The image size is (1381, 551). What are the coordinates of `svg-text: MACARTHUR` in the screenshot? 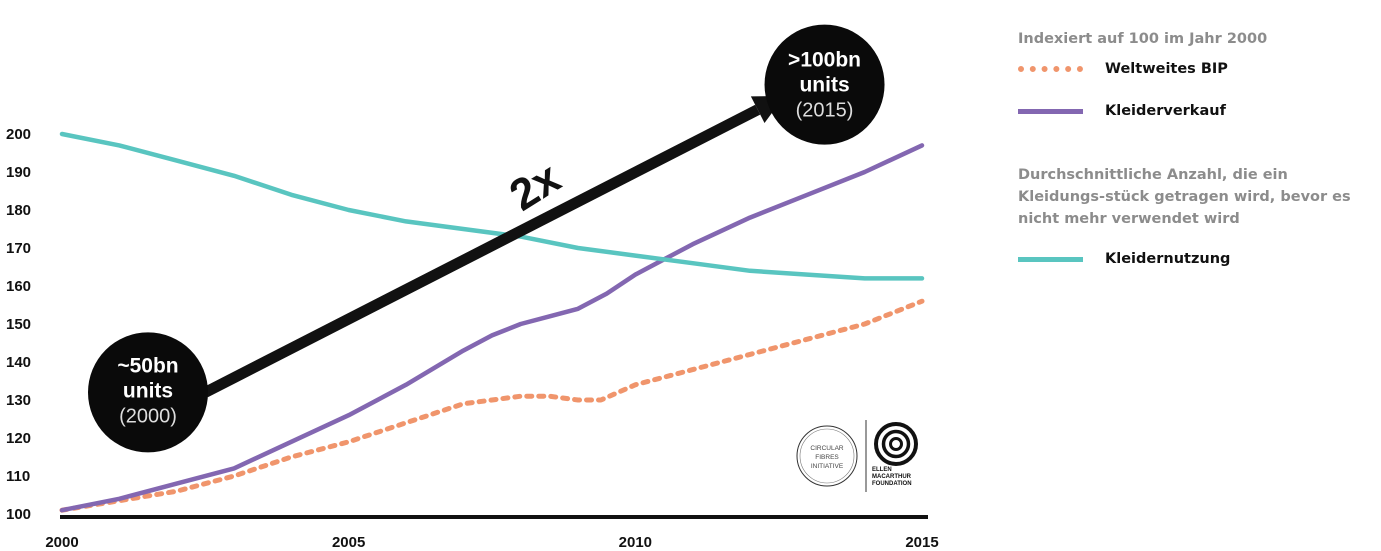 It's located at (892, 477).